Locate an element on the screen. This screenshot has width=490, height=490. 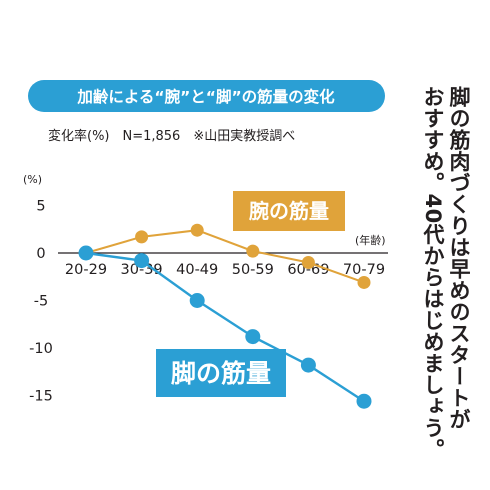
chart-note: 変化率(%) N=1,856 ※山田実教授調べ is located at coordinates (171, 136).